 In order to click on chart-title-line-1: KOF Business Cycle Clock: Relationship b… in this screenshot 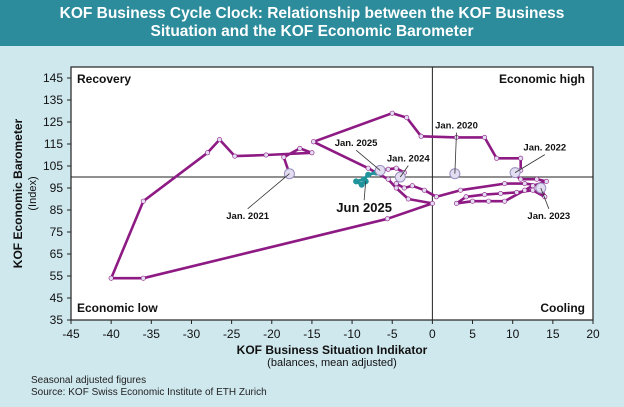, I will do `click(312, 13)`.